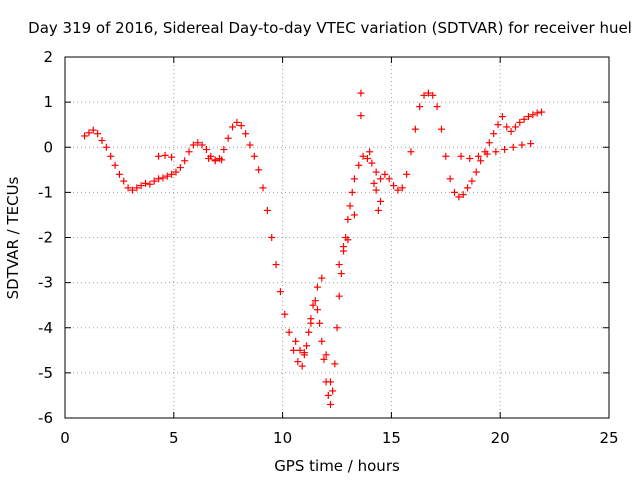  Describe the element at coordinates (45, 418) in the screenshot. I see `y-tick-label: -6` at that location.